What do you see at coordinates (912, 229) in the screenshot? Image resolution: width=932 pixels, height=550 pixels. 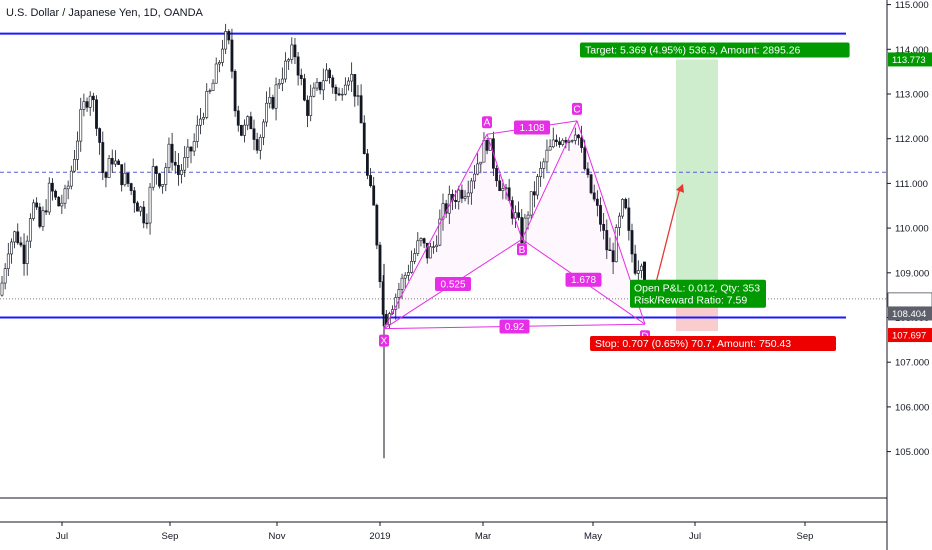 I see `y-tick-label: 110.000` at bounding box center [912, 229].